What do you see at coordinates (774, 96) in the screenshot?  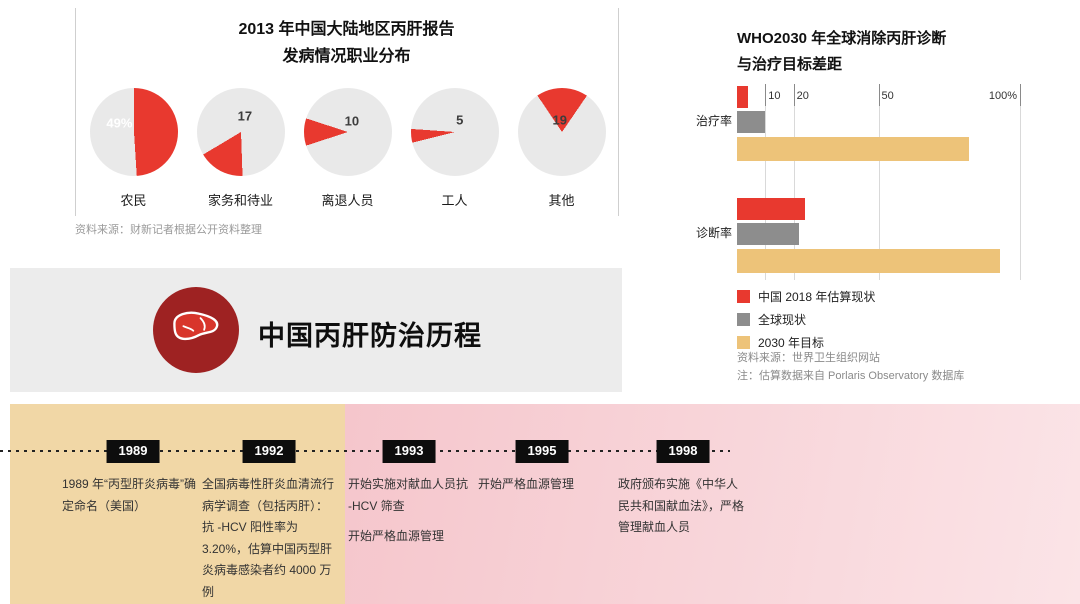 I see `axis-tick-label: 10` at bounding box center [774, 96].